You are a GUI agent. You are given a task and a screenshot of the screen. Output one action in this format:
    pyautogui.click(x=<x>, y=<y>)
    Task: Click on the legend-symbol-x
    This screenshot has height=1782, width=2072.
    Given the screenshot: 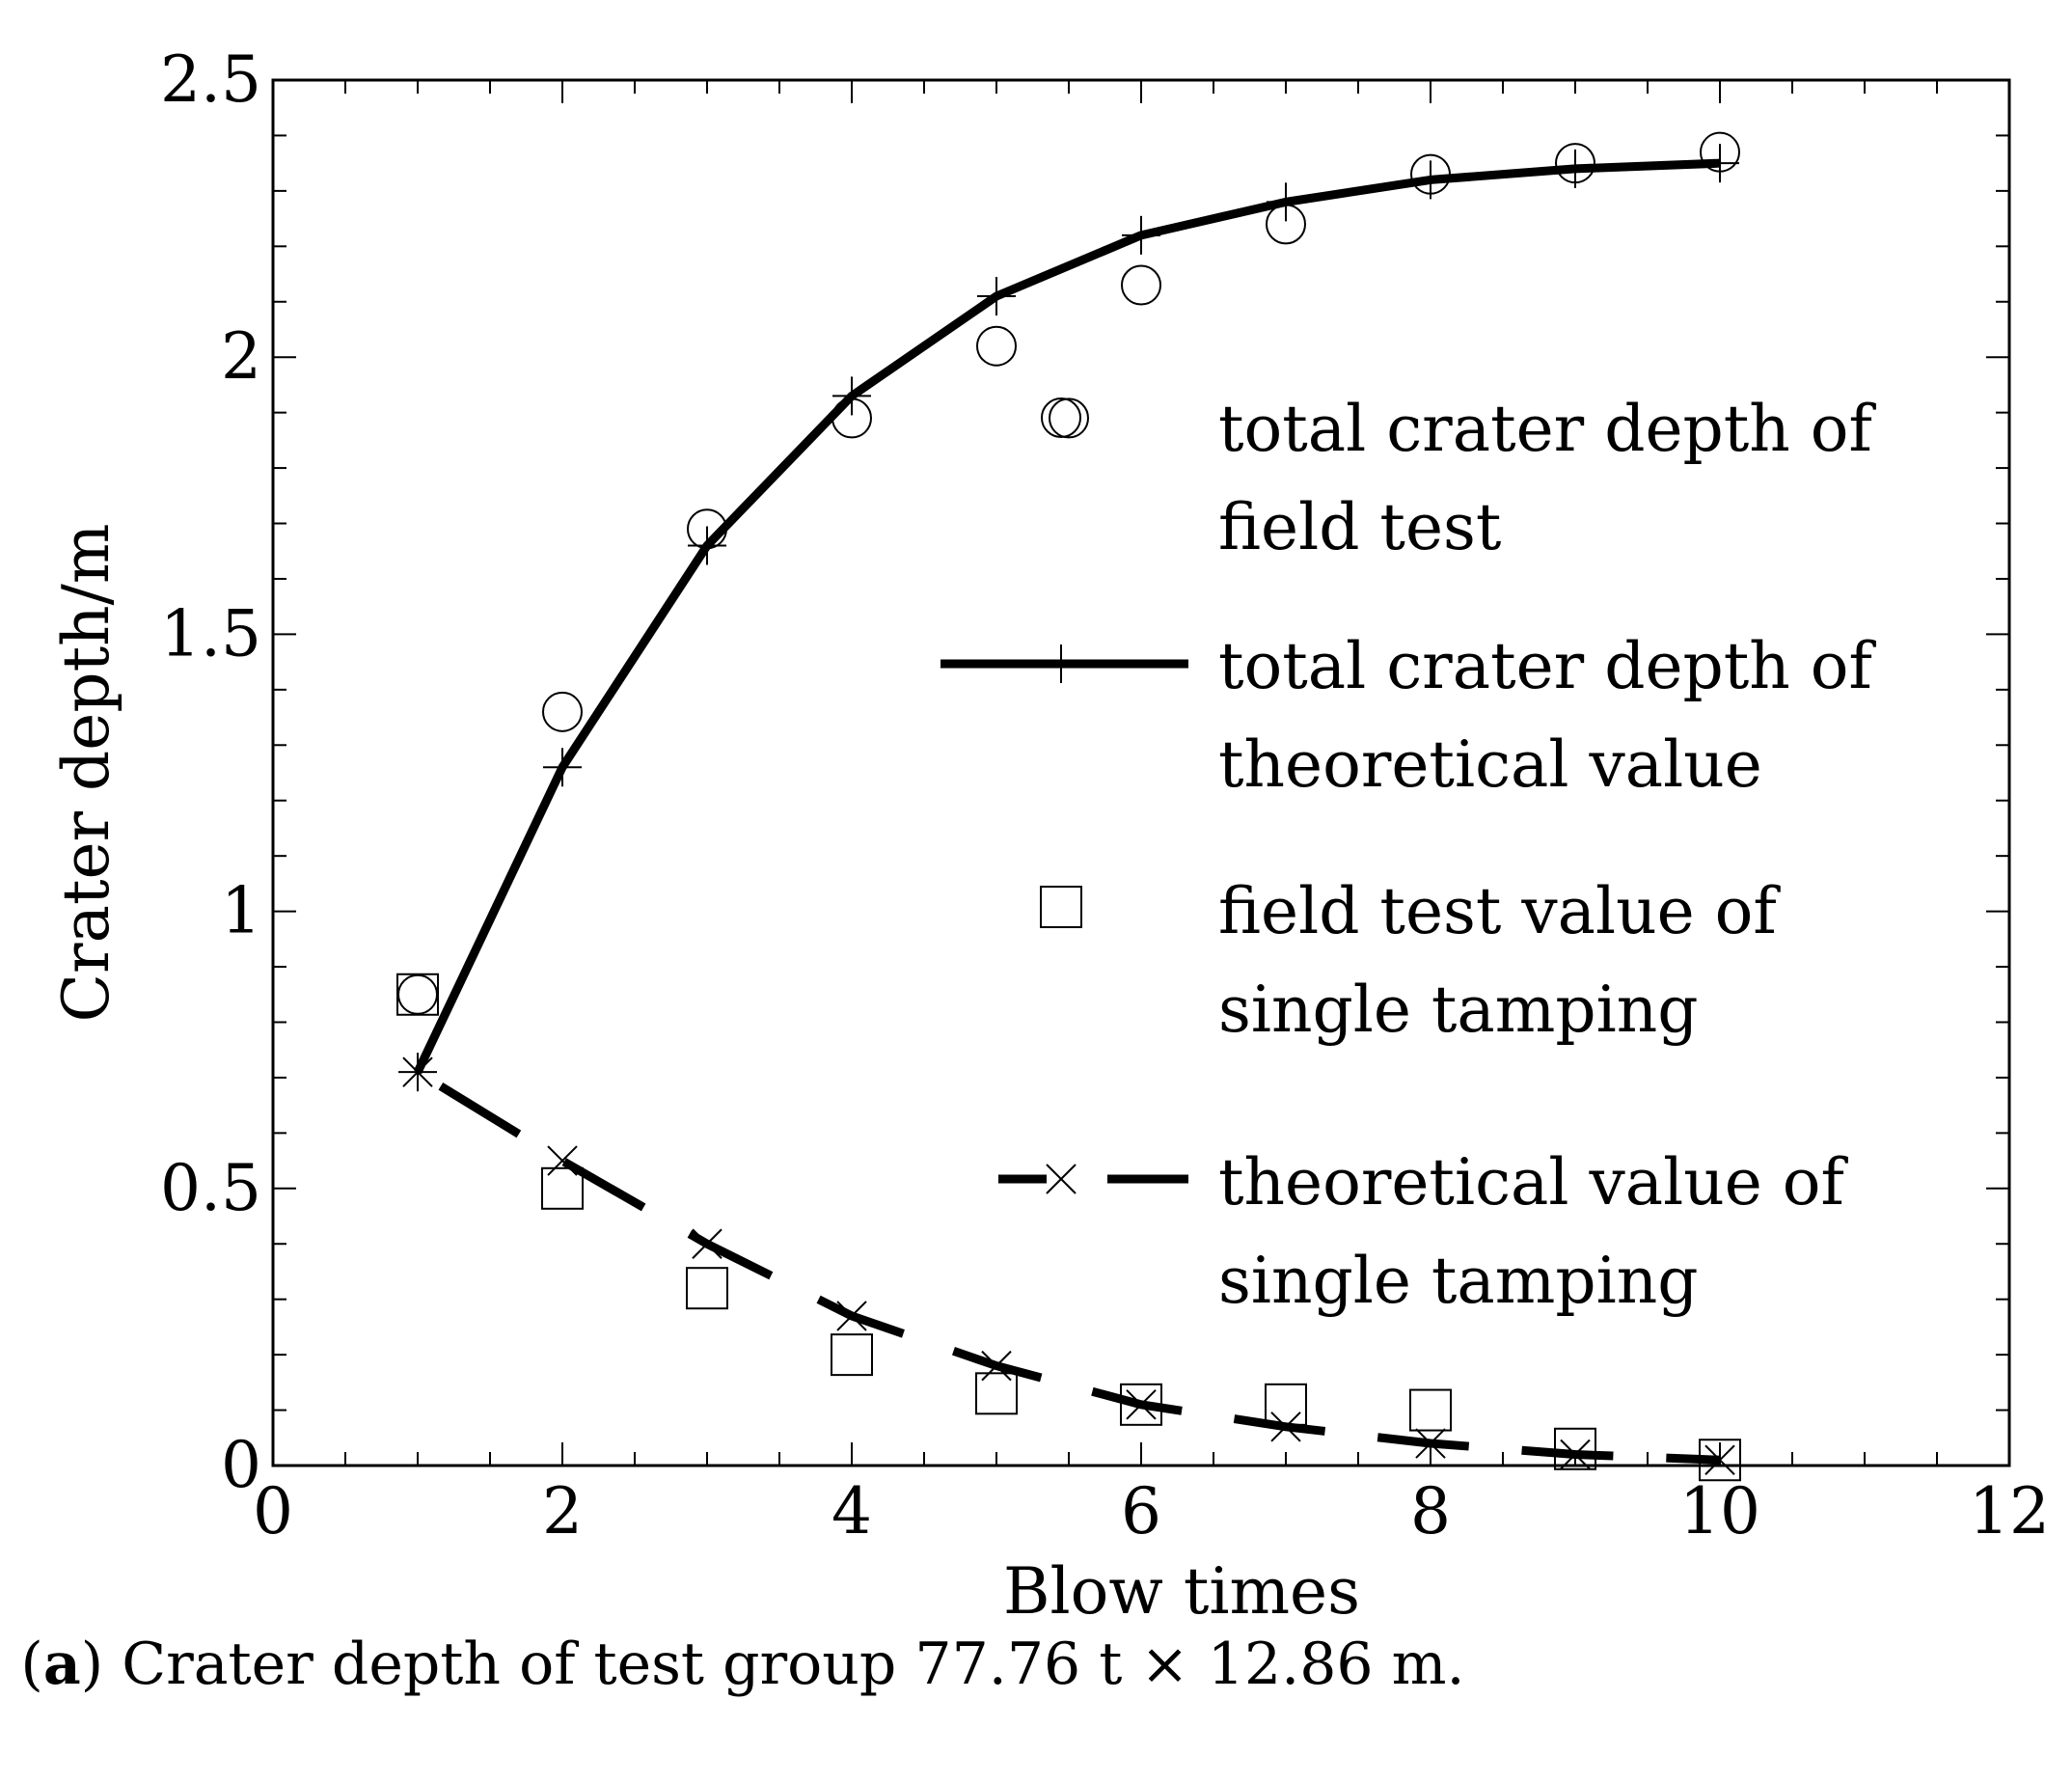 What is the action you would take?
    pyautogui.click(x=1061, y=1179)
    